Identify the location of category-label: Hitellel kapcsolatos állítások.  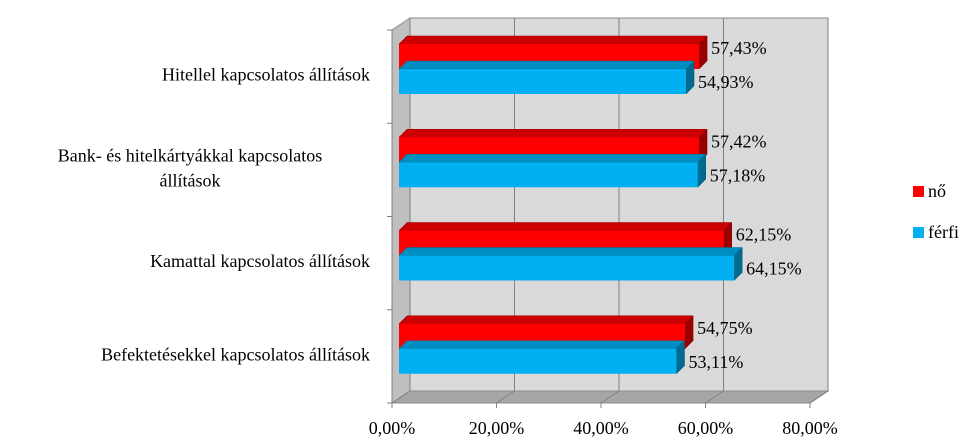
(266, 75).